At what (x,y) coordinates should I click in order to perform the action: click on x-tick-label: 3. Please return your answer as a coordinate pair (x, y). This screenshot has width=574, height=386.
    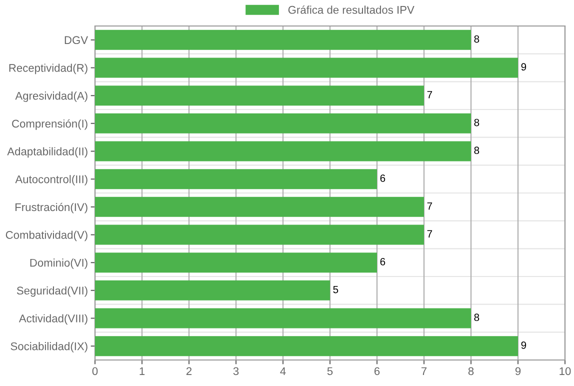
    Looking at the image, I should click on (236, 371).